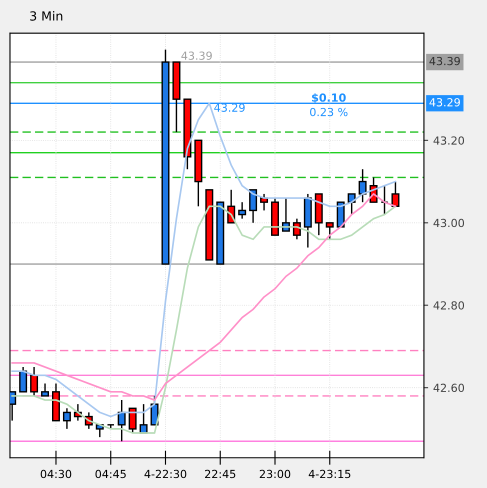  I want to click on x-tick-label: 4-23:15, so click(329, 474).